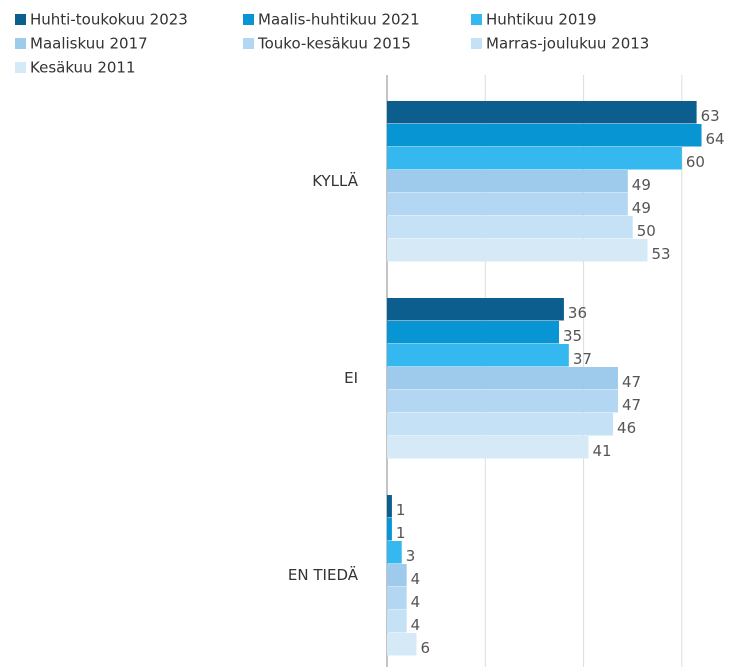  I want to click on value-label: 35, so click(572, 336).